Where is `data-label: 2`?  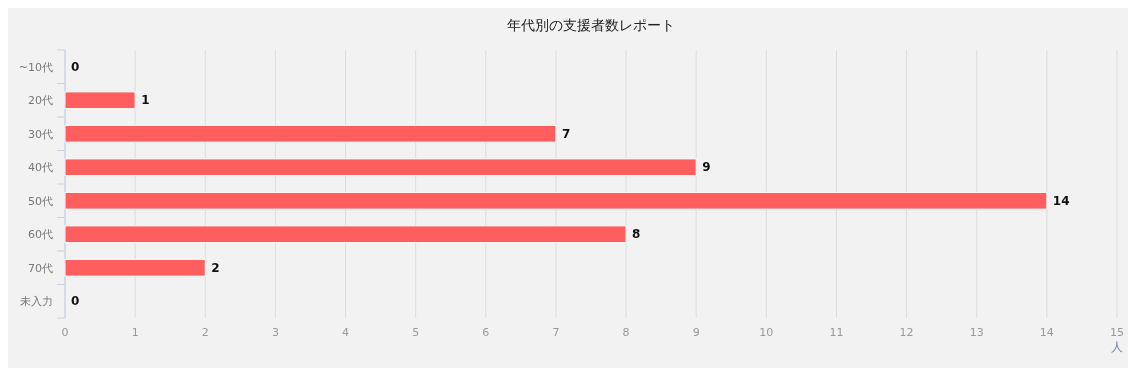
data-label: 2 is located at coordinates (215, 267).